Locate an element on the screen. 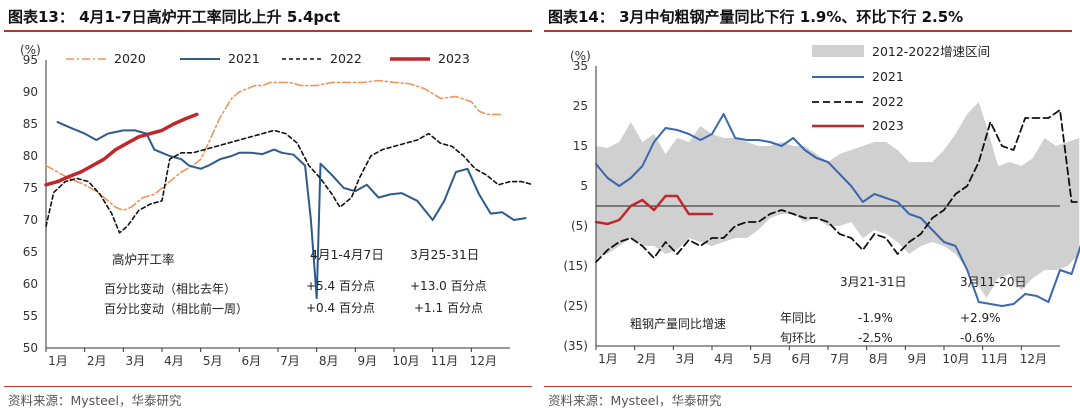 This screenshot has height=416, width=1080. right-x-tick-label: 5月 is located at coordinates (763, 359).